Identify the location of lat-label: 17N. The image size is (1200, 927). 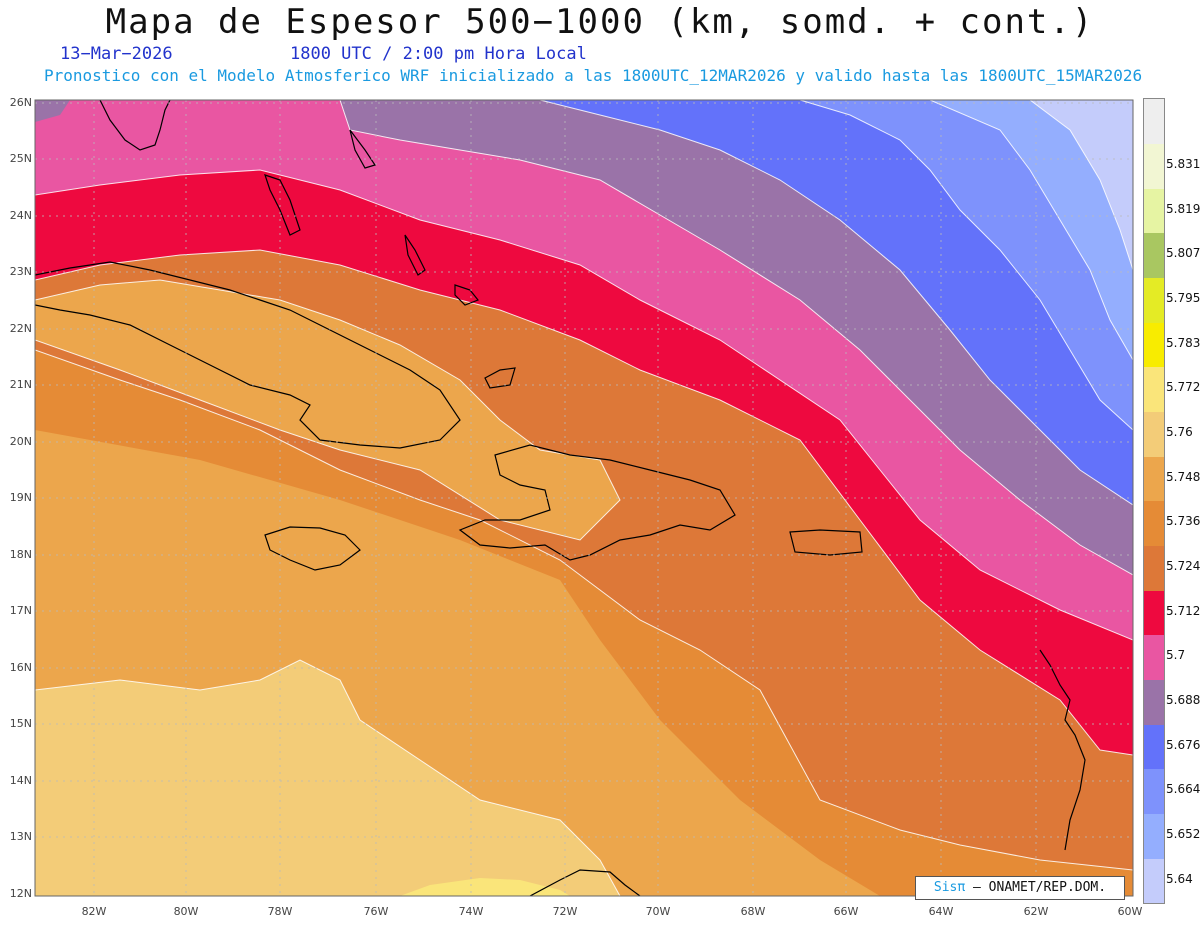
(20, 610).